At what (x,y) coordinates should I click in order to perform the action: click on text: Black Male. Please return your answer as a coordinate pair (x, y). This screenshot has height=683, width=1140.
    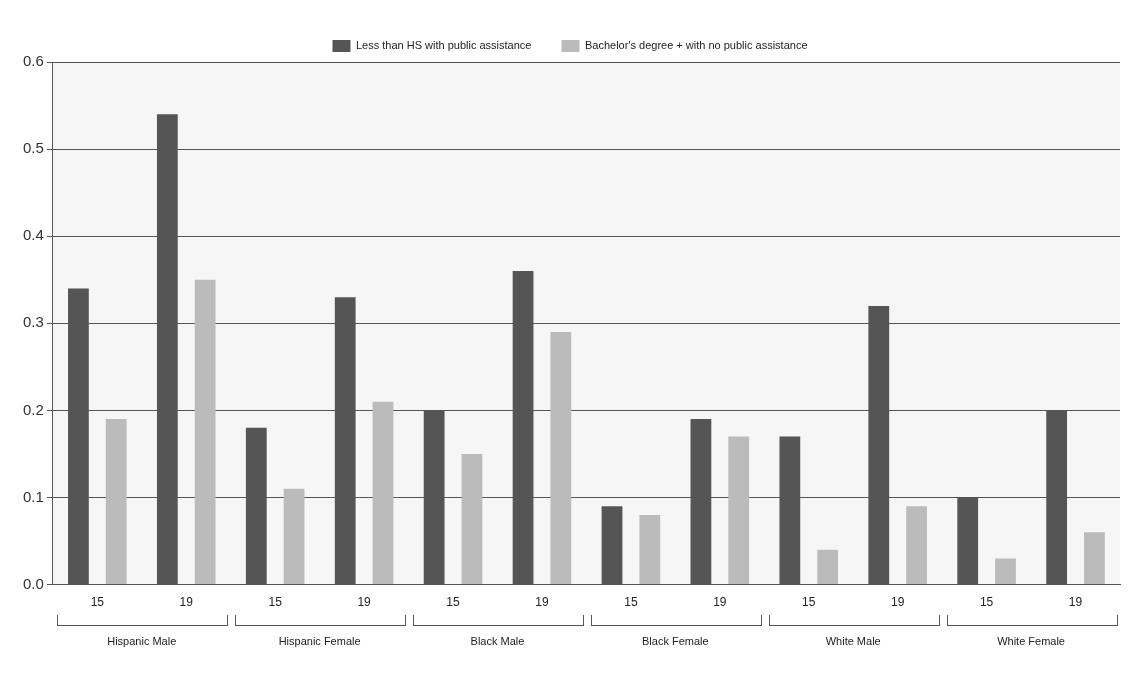
    Looking at the image, I should click on (497, 640).